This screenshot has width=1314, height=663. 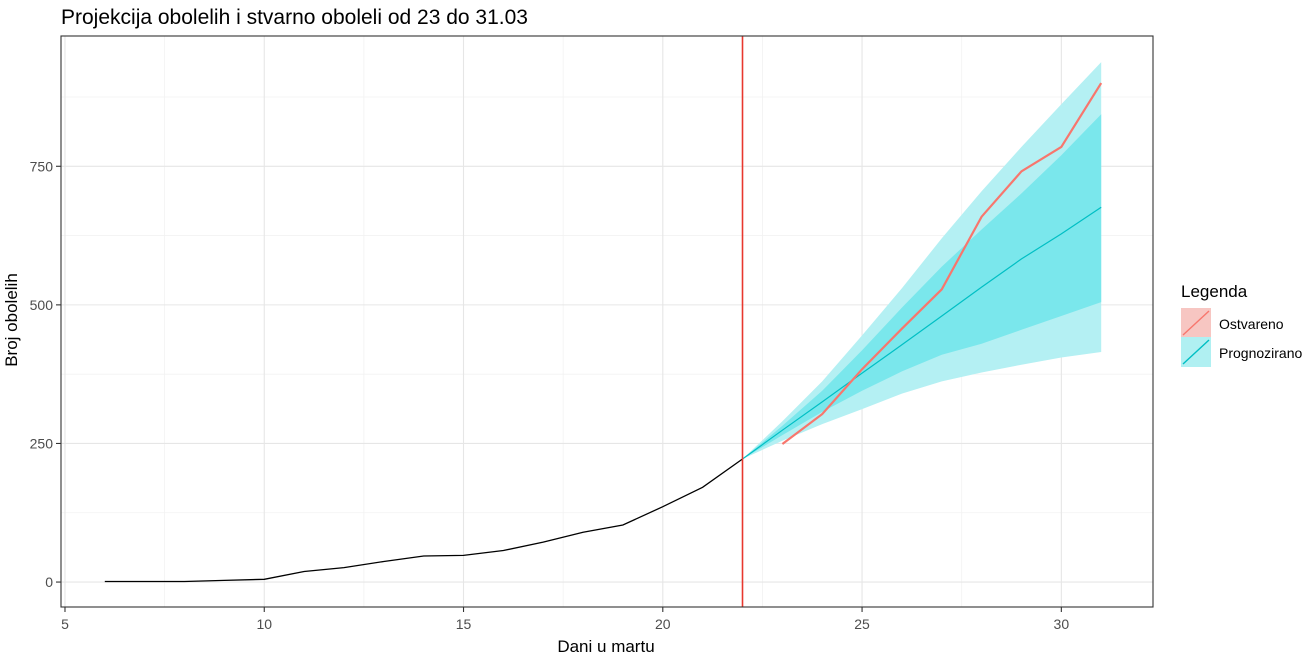 I want to click on legend-item-ostvareno: Ostvareno, so click(x=1232, y=323).